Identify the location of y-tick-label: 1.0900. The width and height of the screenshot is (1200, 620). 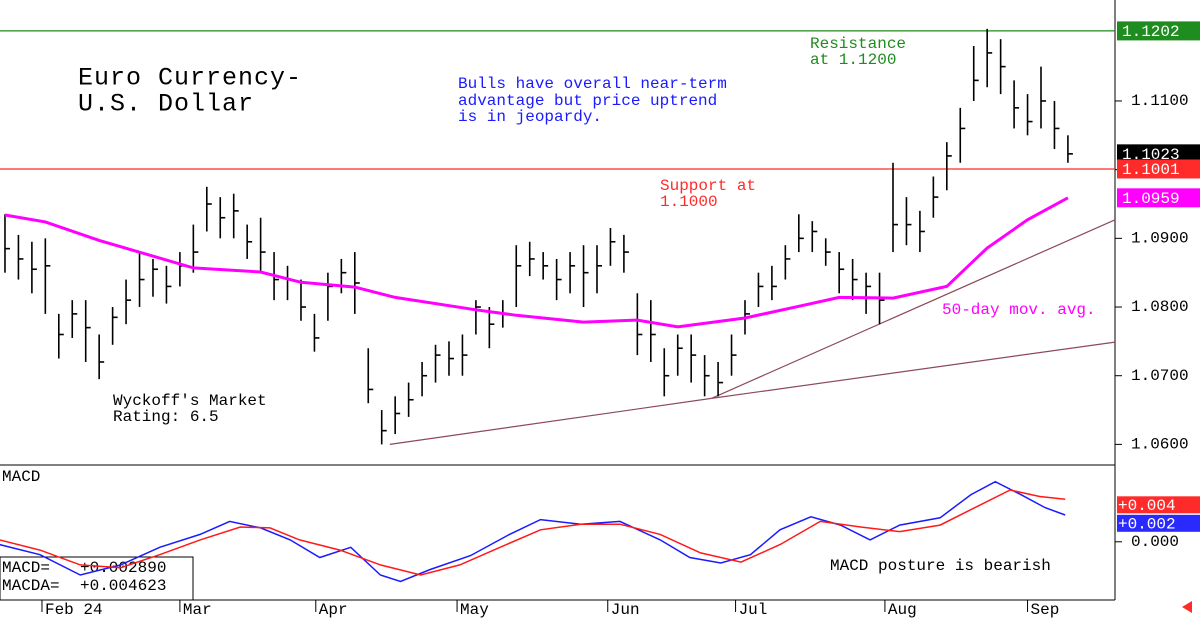
(1160, 239).